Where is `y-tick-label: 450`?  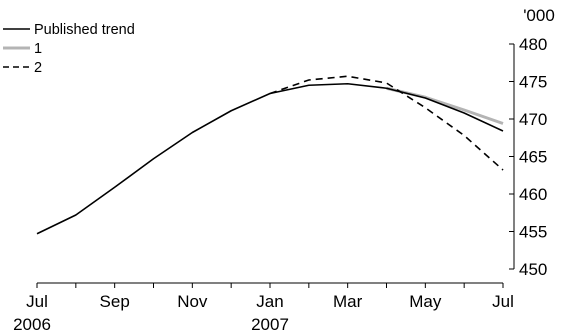
y-tick-label: 450 is located at coordinates (533, 269).